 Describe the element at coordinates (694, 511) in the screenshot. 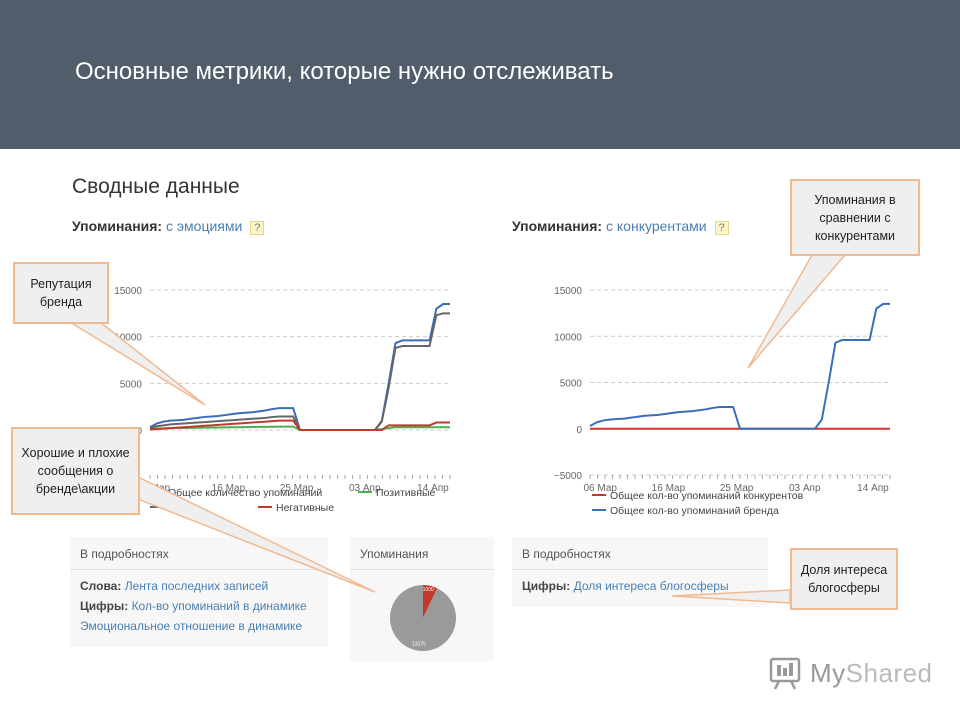

I see `legend-label: Общее кол-во упоминаний бренда` at that location.